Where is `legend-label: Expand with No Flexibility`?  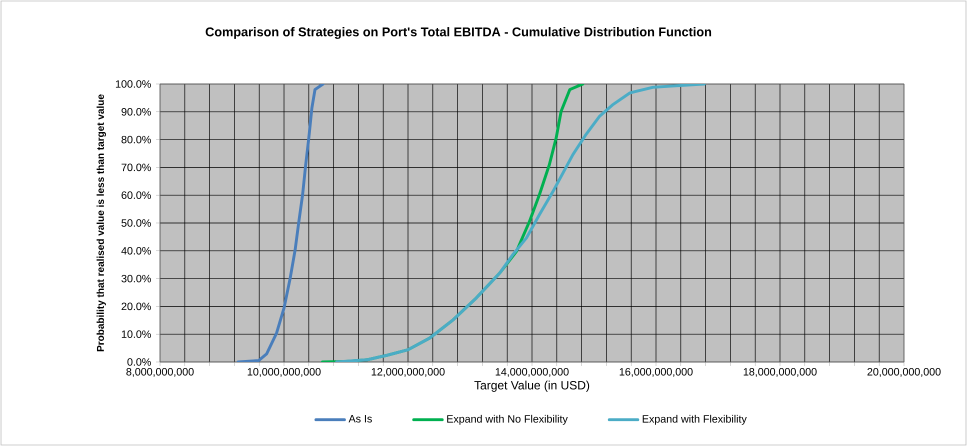
legend-label: Expand with No Flexibility is located at coordinates (507, 419).